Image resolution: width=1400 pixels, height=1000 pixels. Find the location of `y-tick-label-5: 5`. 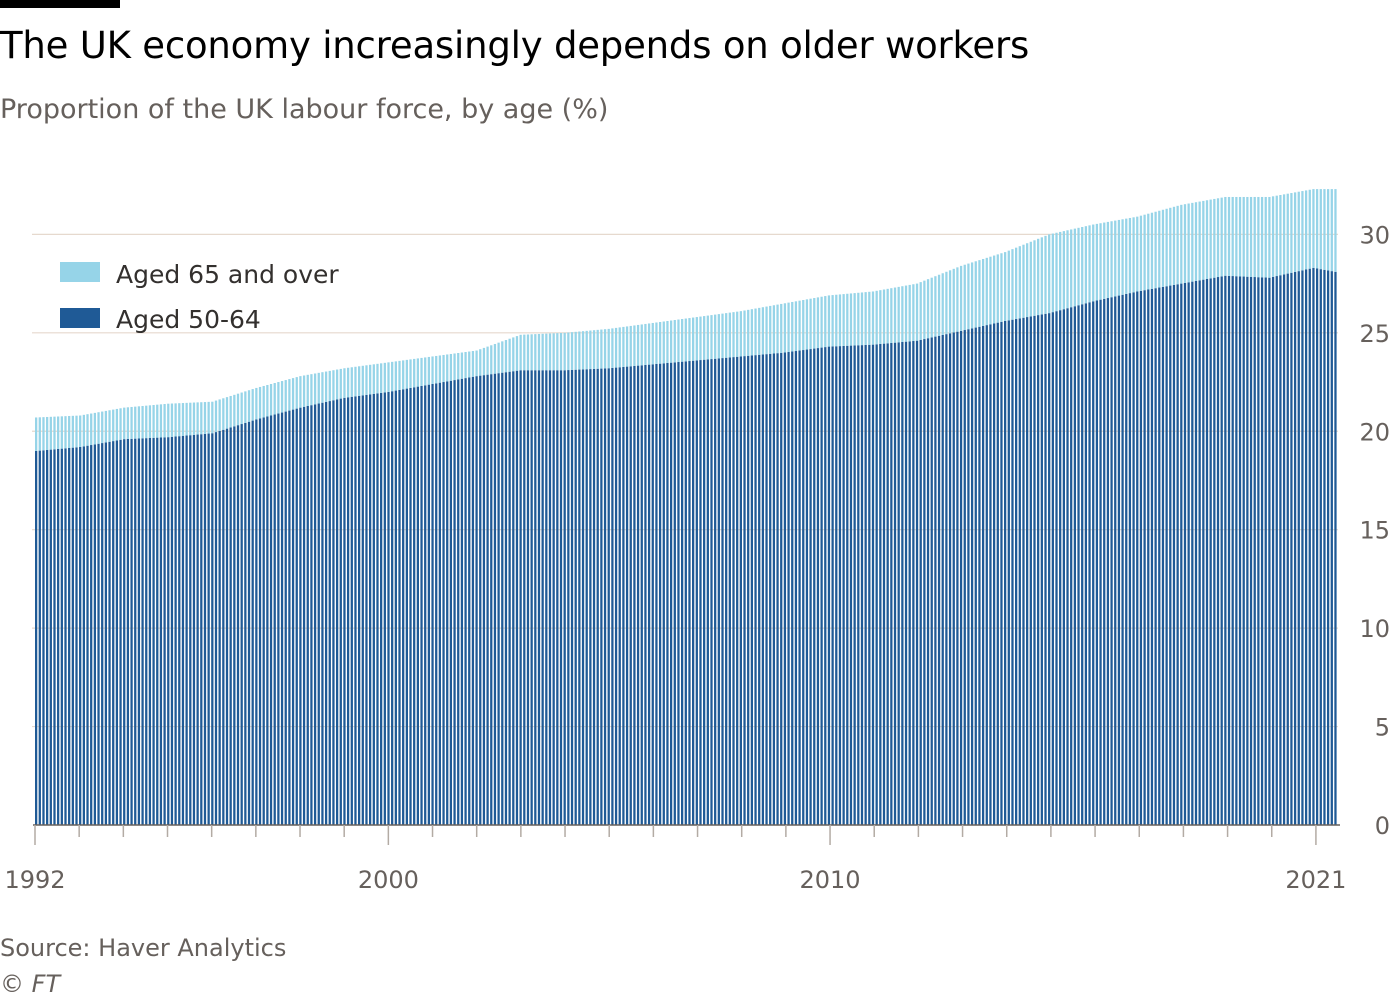

y-tick-label-5: 5 is located at coordinates (1382, 728).